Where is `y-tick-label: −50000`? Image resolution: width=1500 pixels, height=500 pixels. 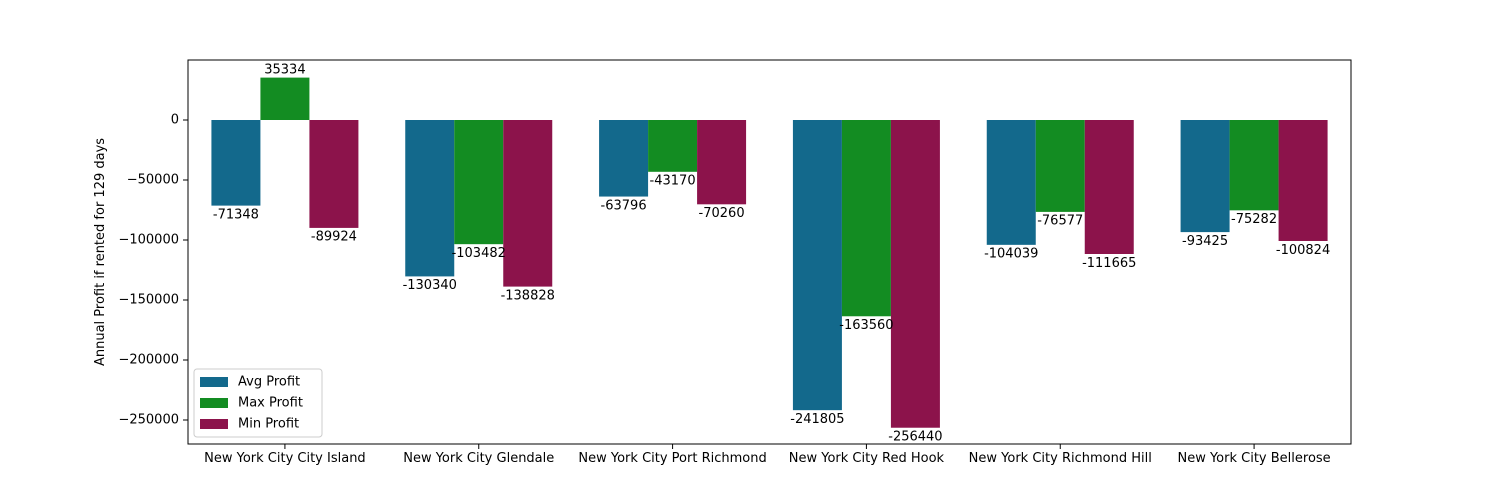
y-tick-label: −50000 is located at coordinates (153, 180).